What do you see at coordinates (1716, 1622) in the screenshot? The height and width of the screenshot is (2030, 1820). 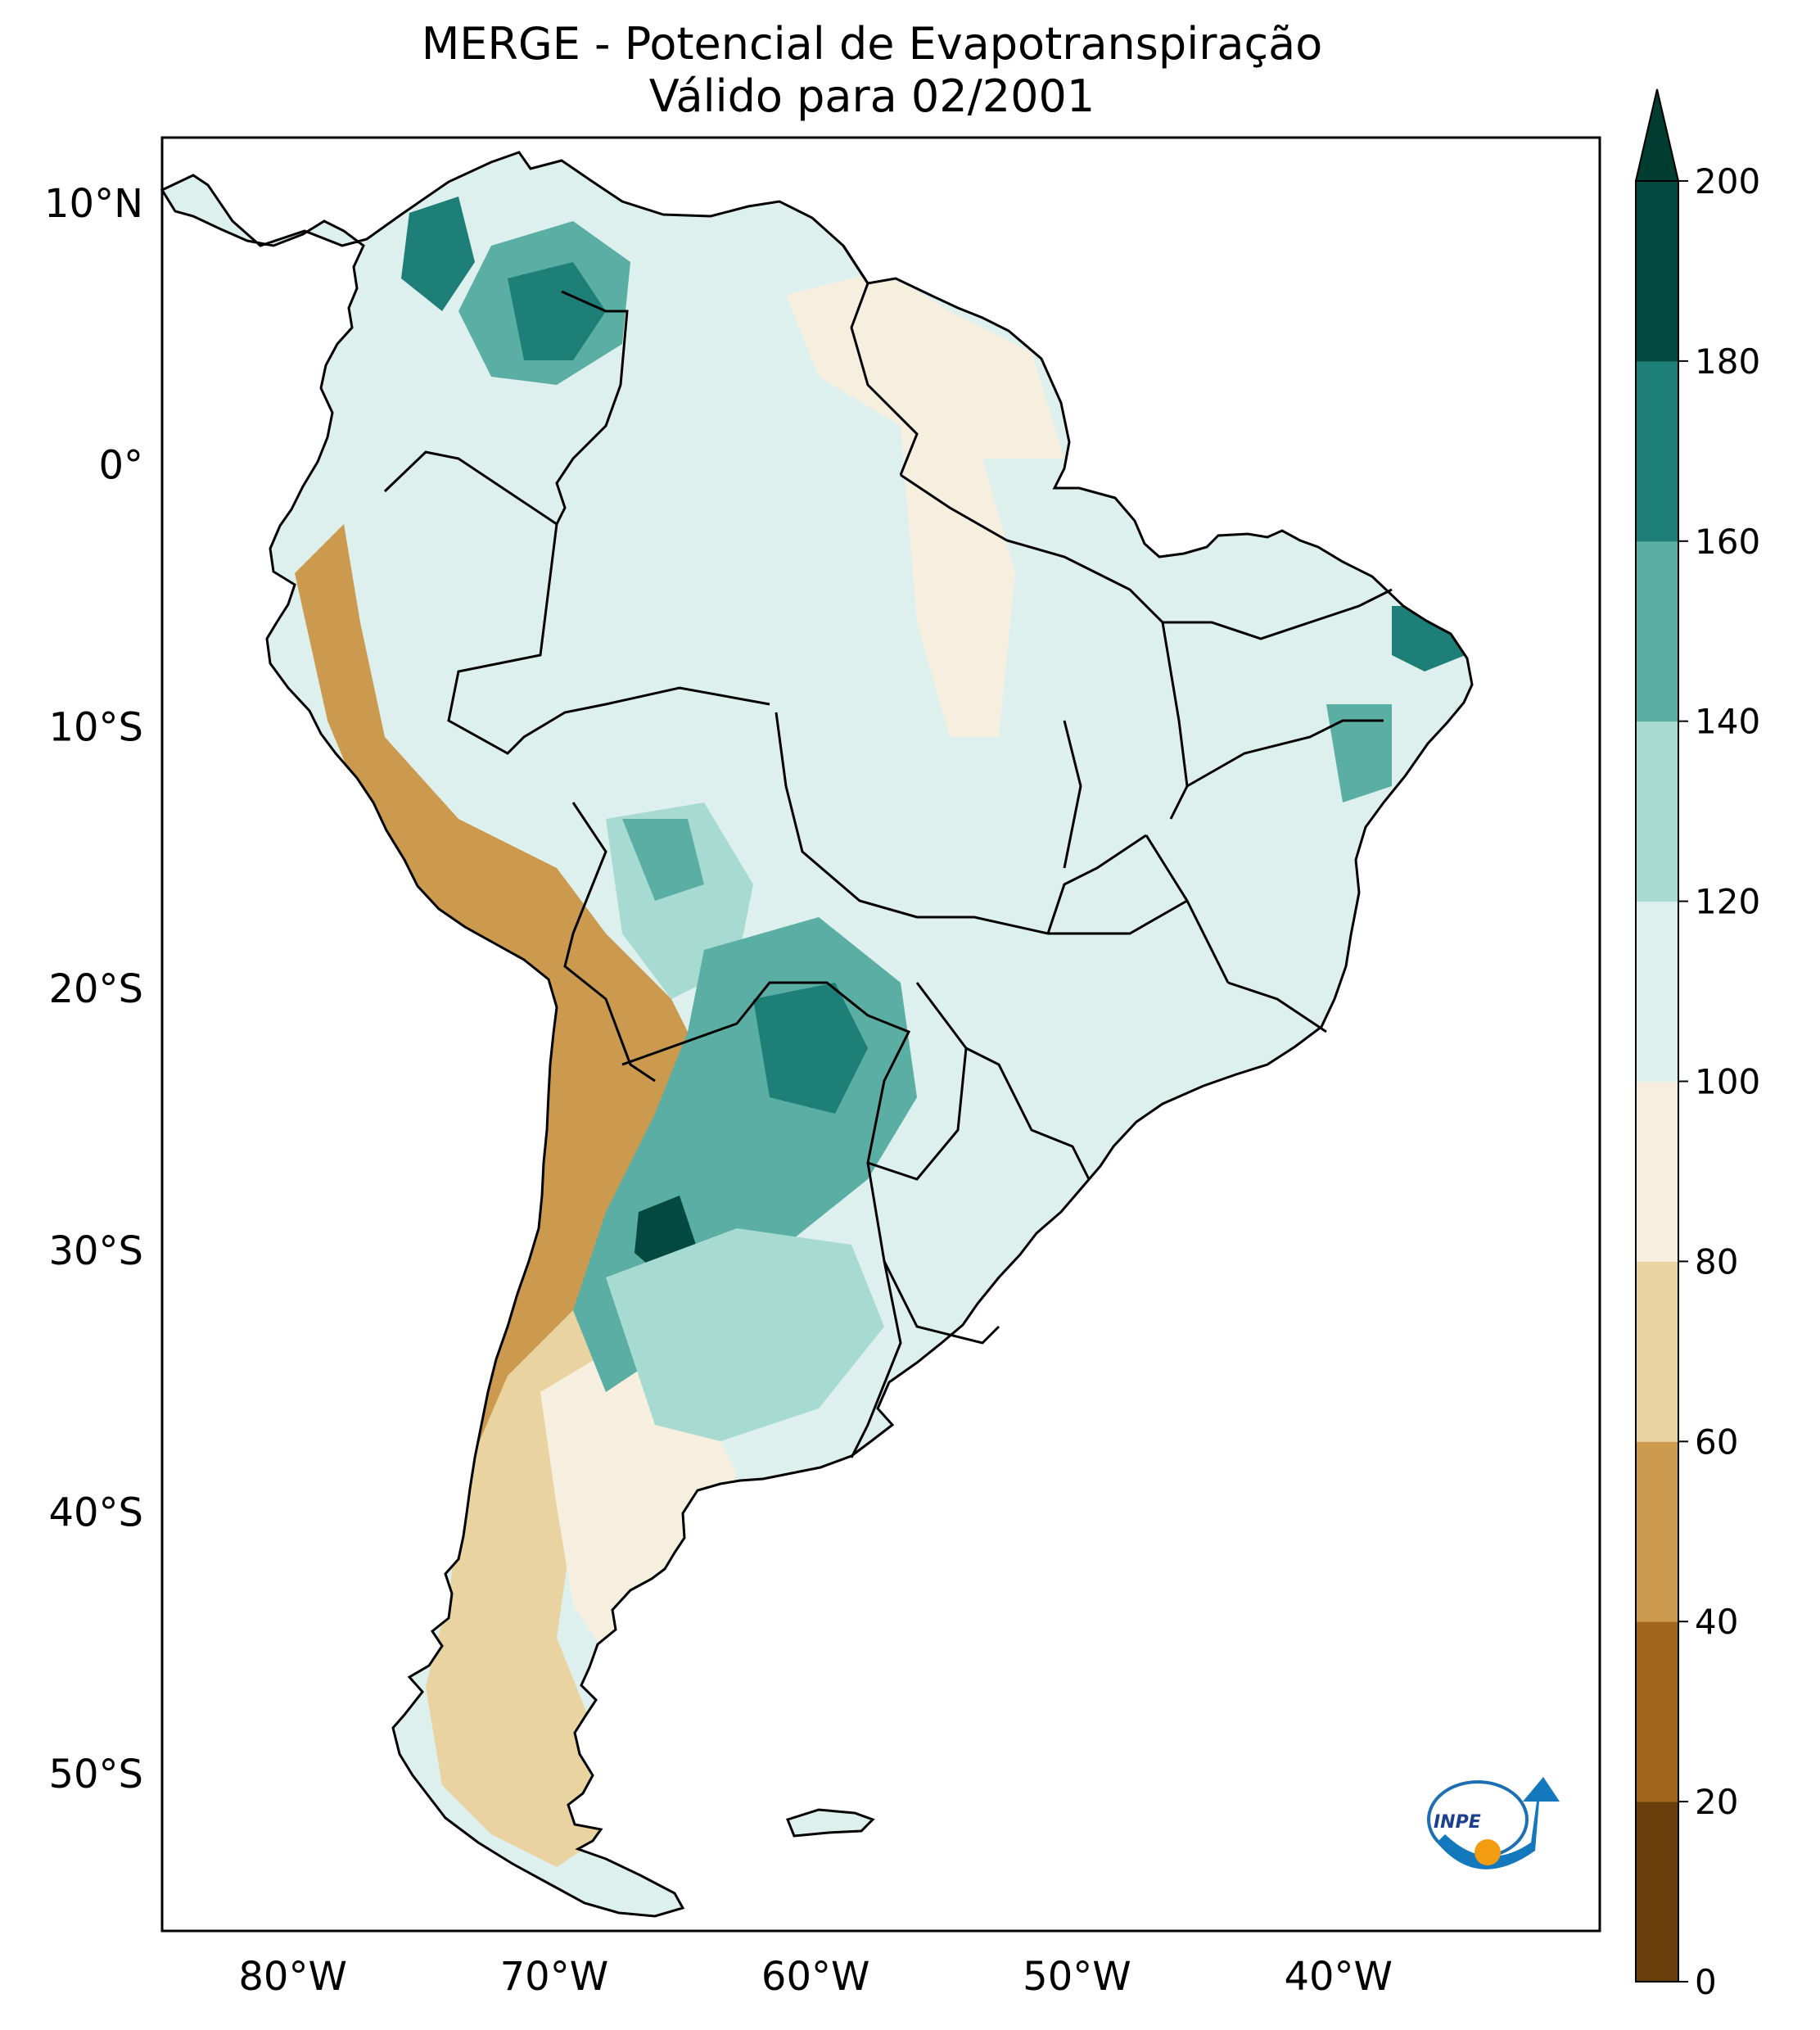 I see `colorbar-tick-label: 40` at bounding box center [1716, 1622].